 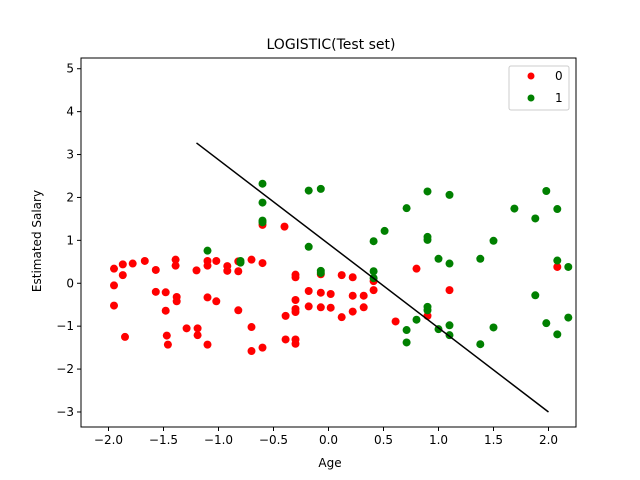 What do you see at coordinates (37, 241) in the screenshot?
I see `y-axis-label: Estimated Salary` at bounding box center [37, 241].